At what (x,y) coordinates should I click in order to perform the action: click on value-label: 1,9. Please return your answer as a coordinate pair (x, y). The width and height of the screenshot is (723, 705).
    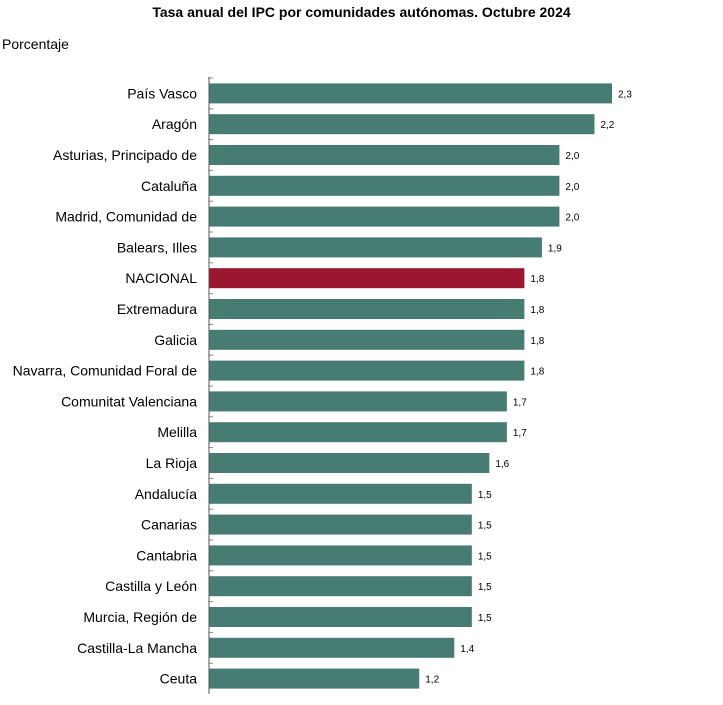
    Looking at the image, I should click on (555, 248).